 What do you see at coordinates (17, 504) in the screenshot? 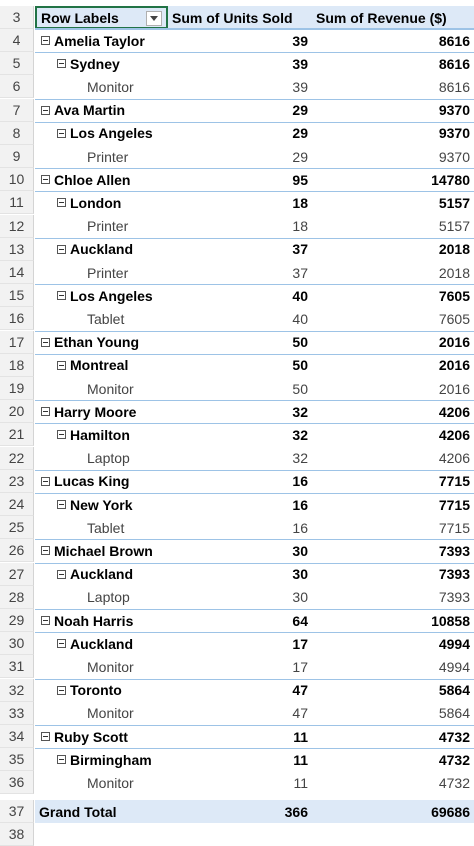
I see `row-number: 24` at bounding box center [17, 504].